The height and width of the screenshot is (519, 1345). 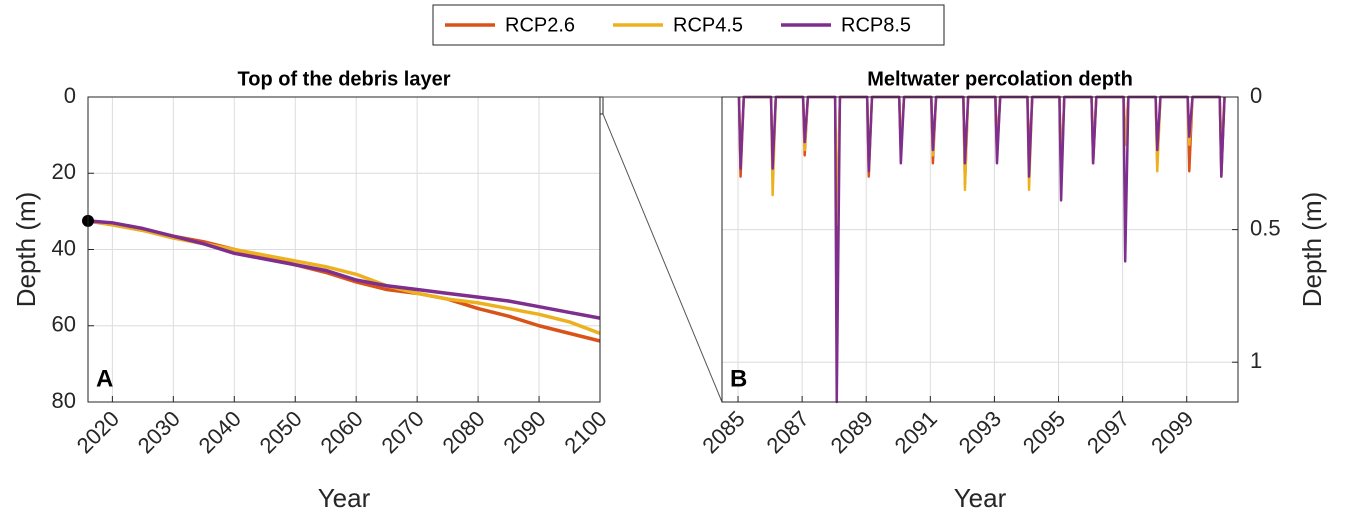 What do you see at coordinates (64, 400) in the screenshot?
I see `y-tick-label: 80` at bounding box center [64, 400].